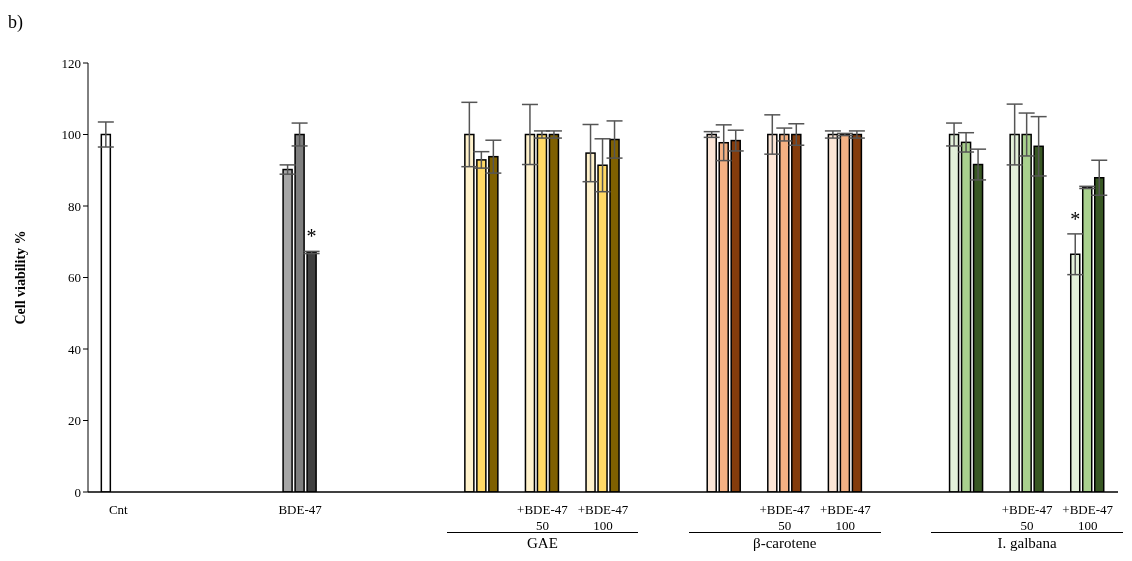 The width and height of the screenshot is (1132, 561). What do you see at coordinates (20, 277) in the screenshot?
I see `y-axis-title: Cell viability %` at bounding box center [20, 277].